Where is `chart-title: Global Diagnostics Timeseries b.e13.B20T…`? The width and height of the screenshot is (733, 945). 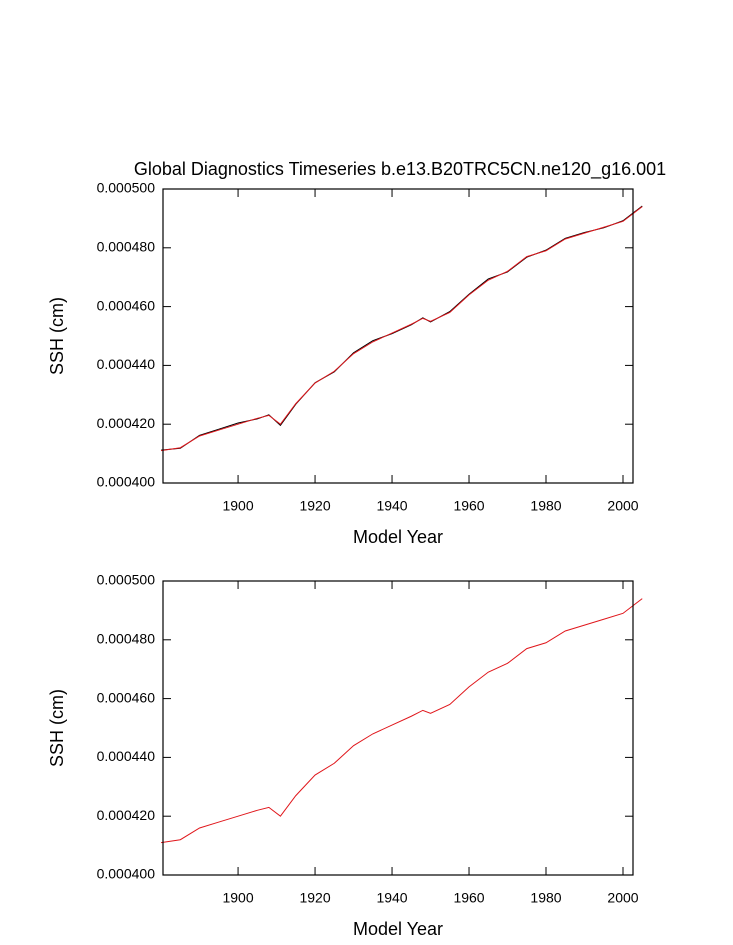
chart-title: Global Diagnostics Timeseries b.e13.B20T… is located at coordinates (400, 169).